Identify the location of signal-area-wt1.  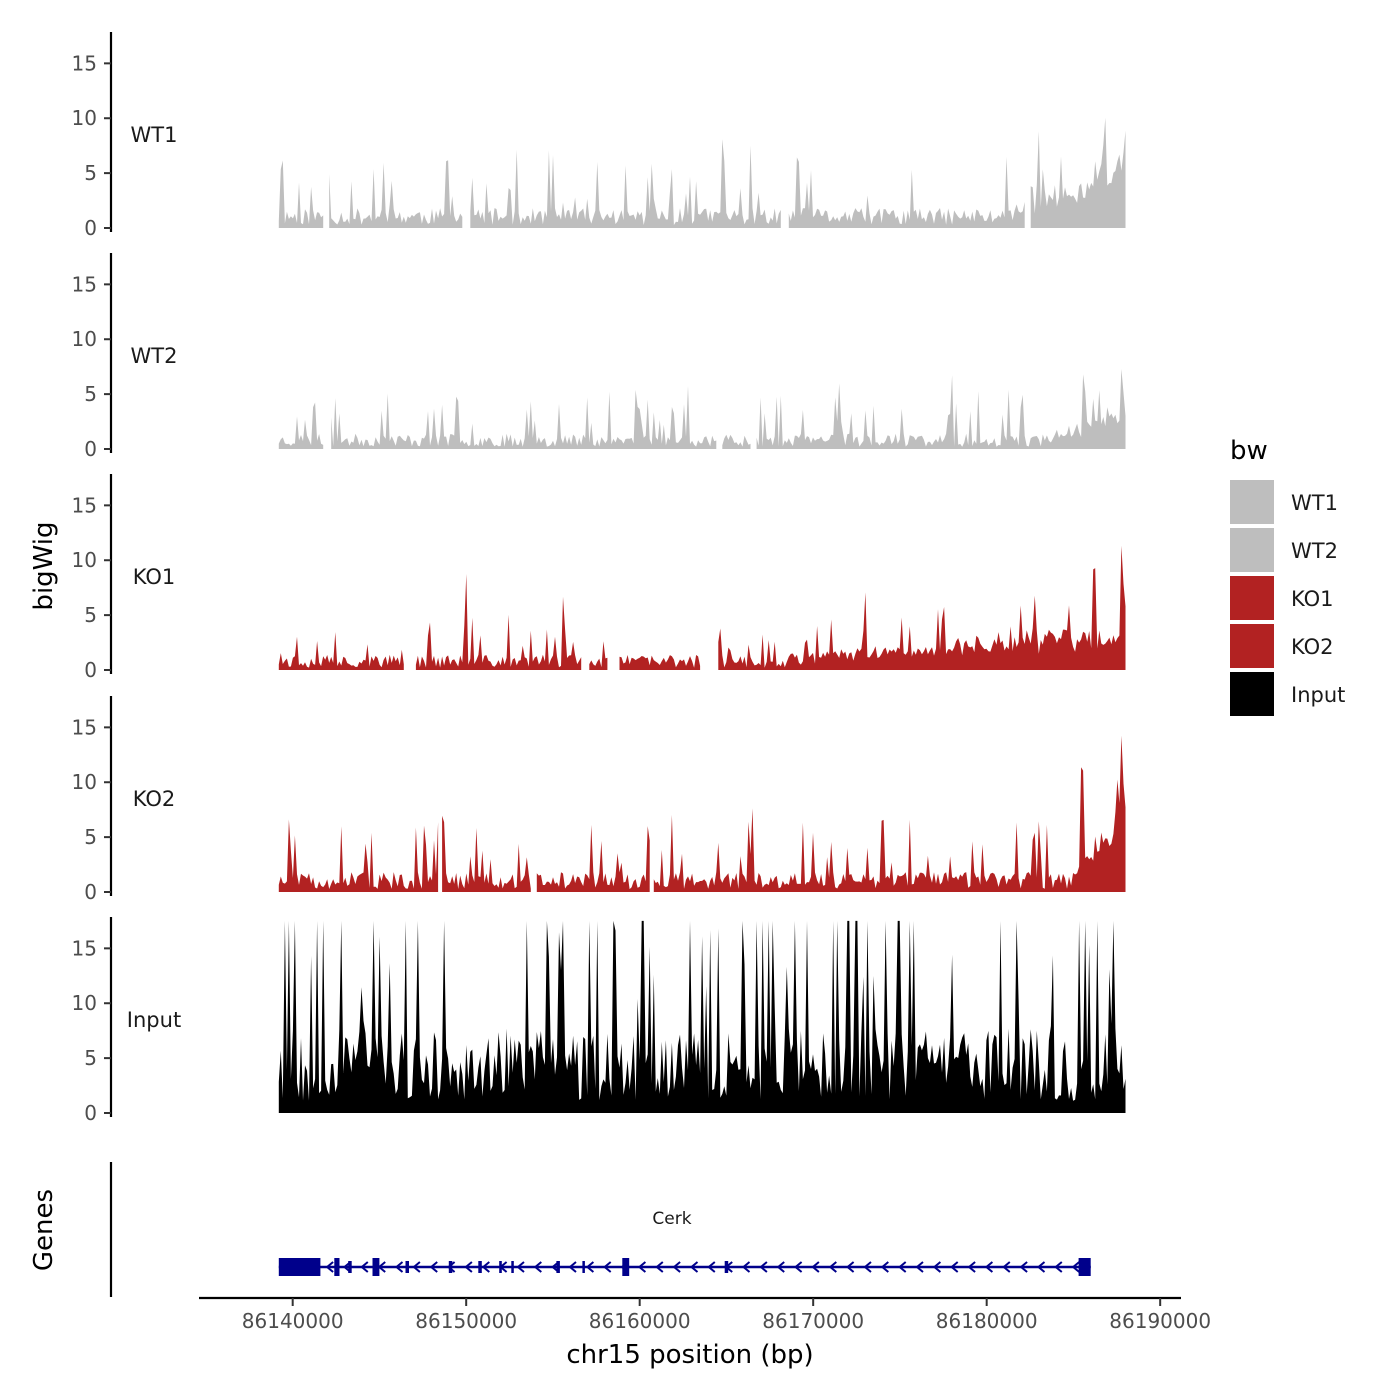
(702, 172).